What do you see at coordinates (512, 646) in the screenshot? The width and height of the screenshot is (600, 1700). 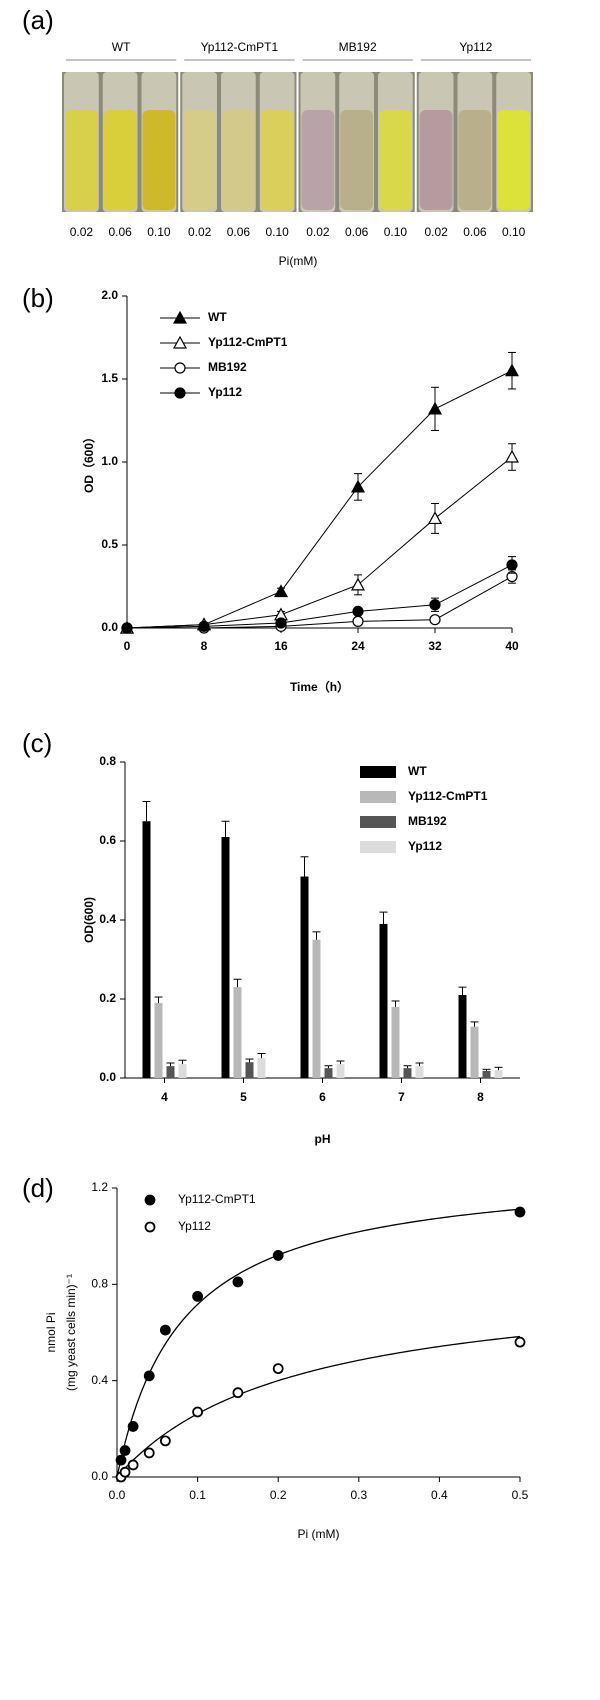 I see `x-tick-label: 40` at bounding box center [512, 646].